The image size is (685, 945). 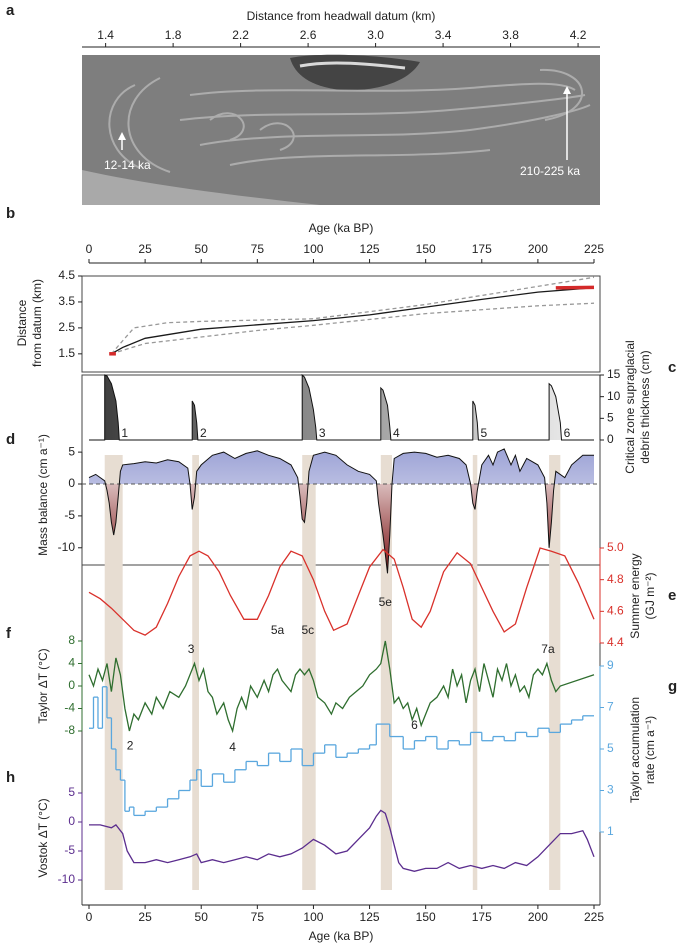 What do you see at coordinates (386, 602) in the screenshot?
I see `annotation: 5e` at bounding box center [386, 602].